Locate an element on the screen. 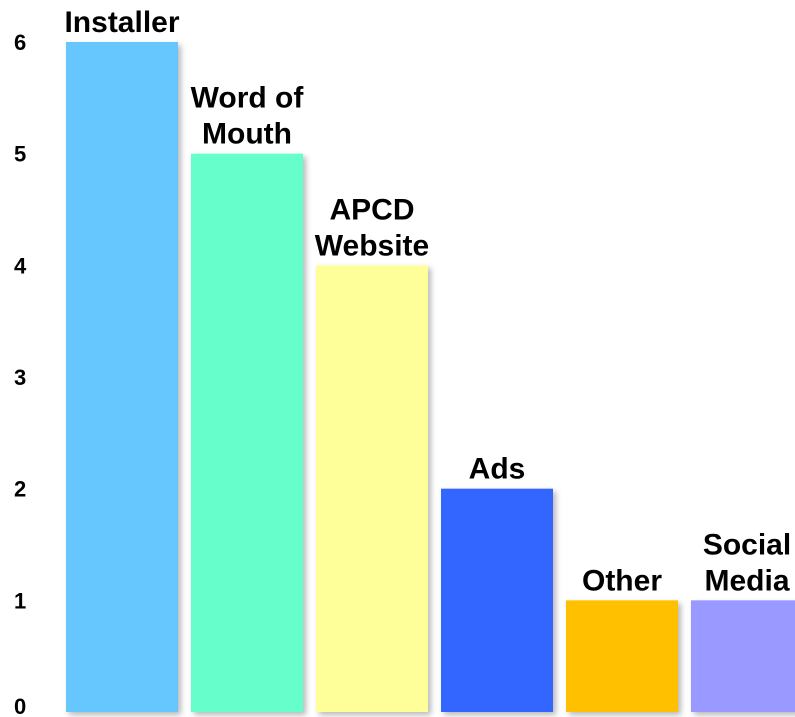 This screenshot has height=717, width=795. y-tick-label: 2 is located at coordinates (20, 489).